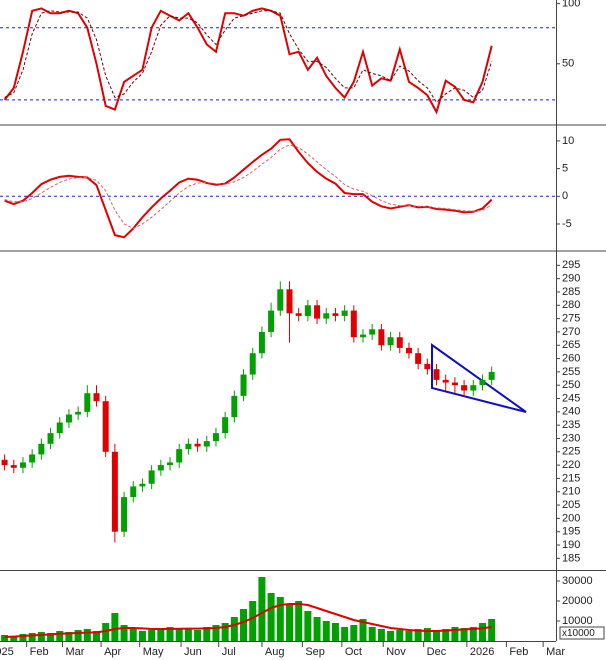  What do you see at coordinates (571, 385) in the screenshot?
I see `y-tick-label: 250` at bounding box center [571, 385].